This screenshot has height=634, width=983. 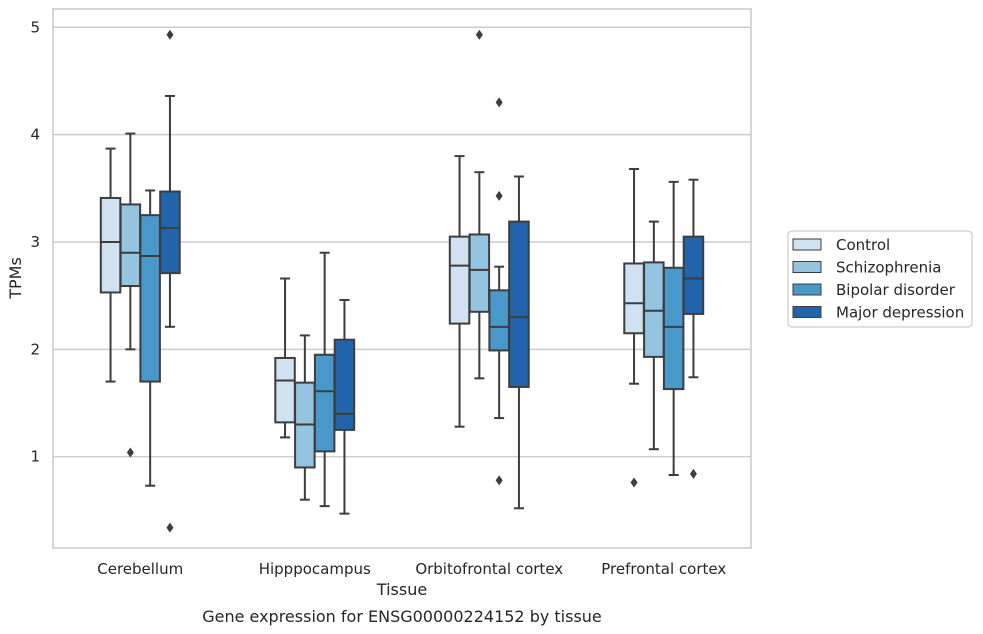 What do you see at coordinates (15, 278) in the screenshot?
I see `y-axis-label: TPMs` at bounding box center [15, 278].